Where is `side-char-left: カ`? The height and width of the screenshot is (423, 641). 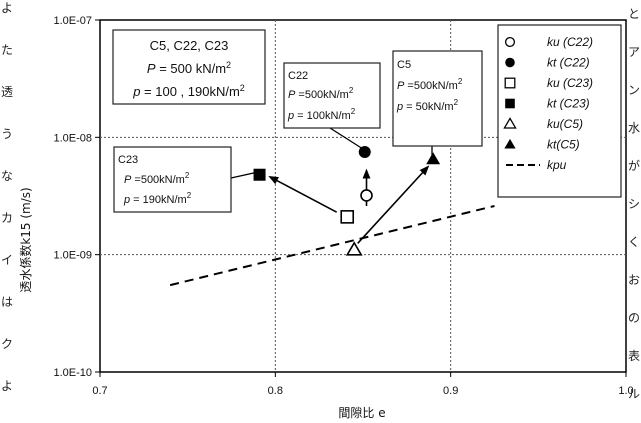 side-char-left: カ is located at coordinates (7, 218).